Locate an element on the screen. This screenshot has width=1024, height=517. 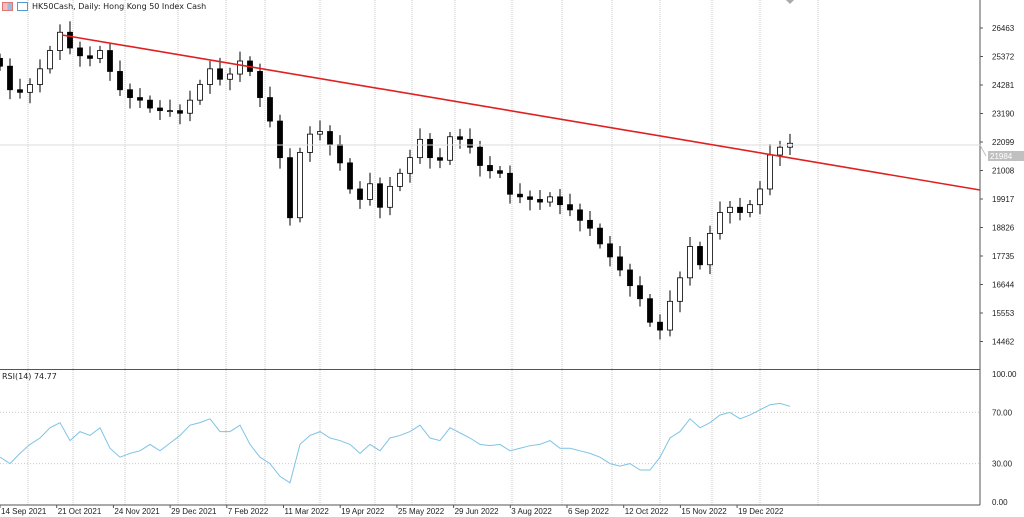
date-label: 19 Apr 2022 is located at coordinates (363, 511).